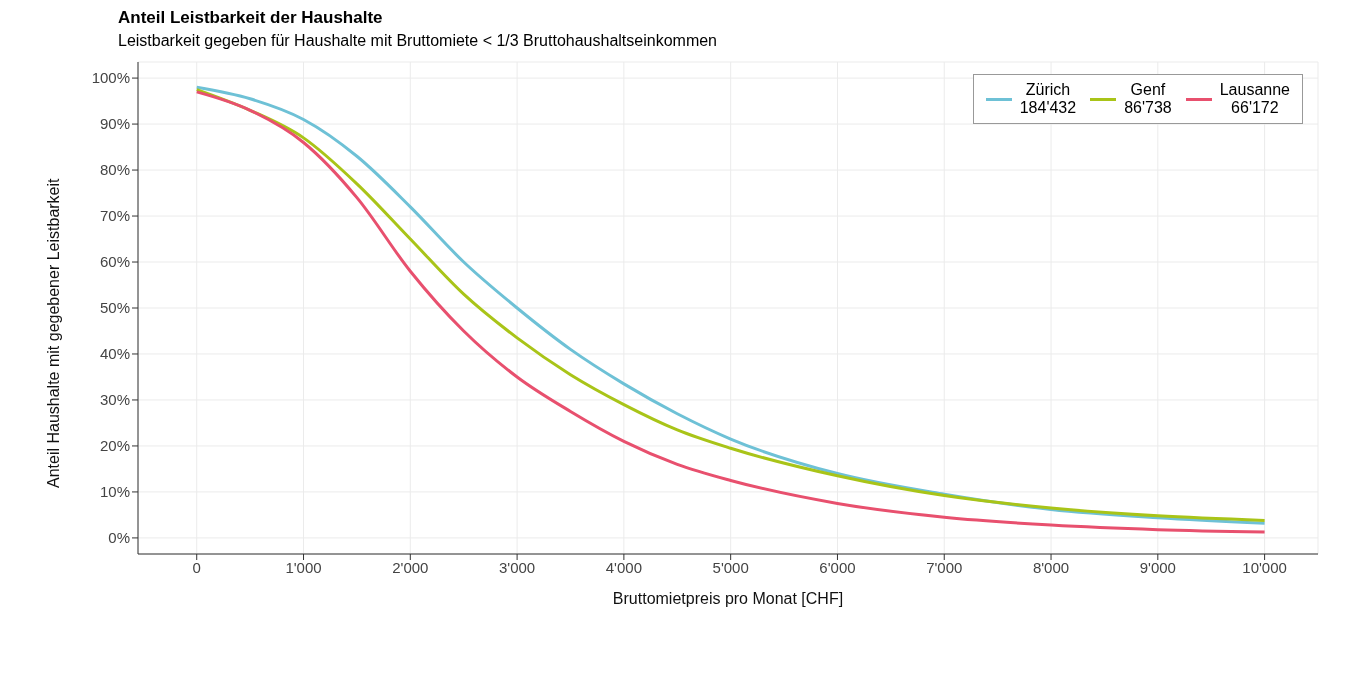  Describe the element at coordinates (728, 598) in the screenshot. I see `x-axis-title: Bruttomietpreis pro Monat [CHF]` at that location.